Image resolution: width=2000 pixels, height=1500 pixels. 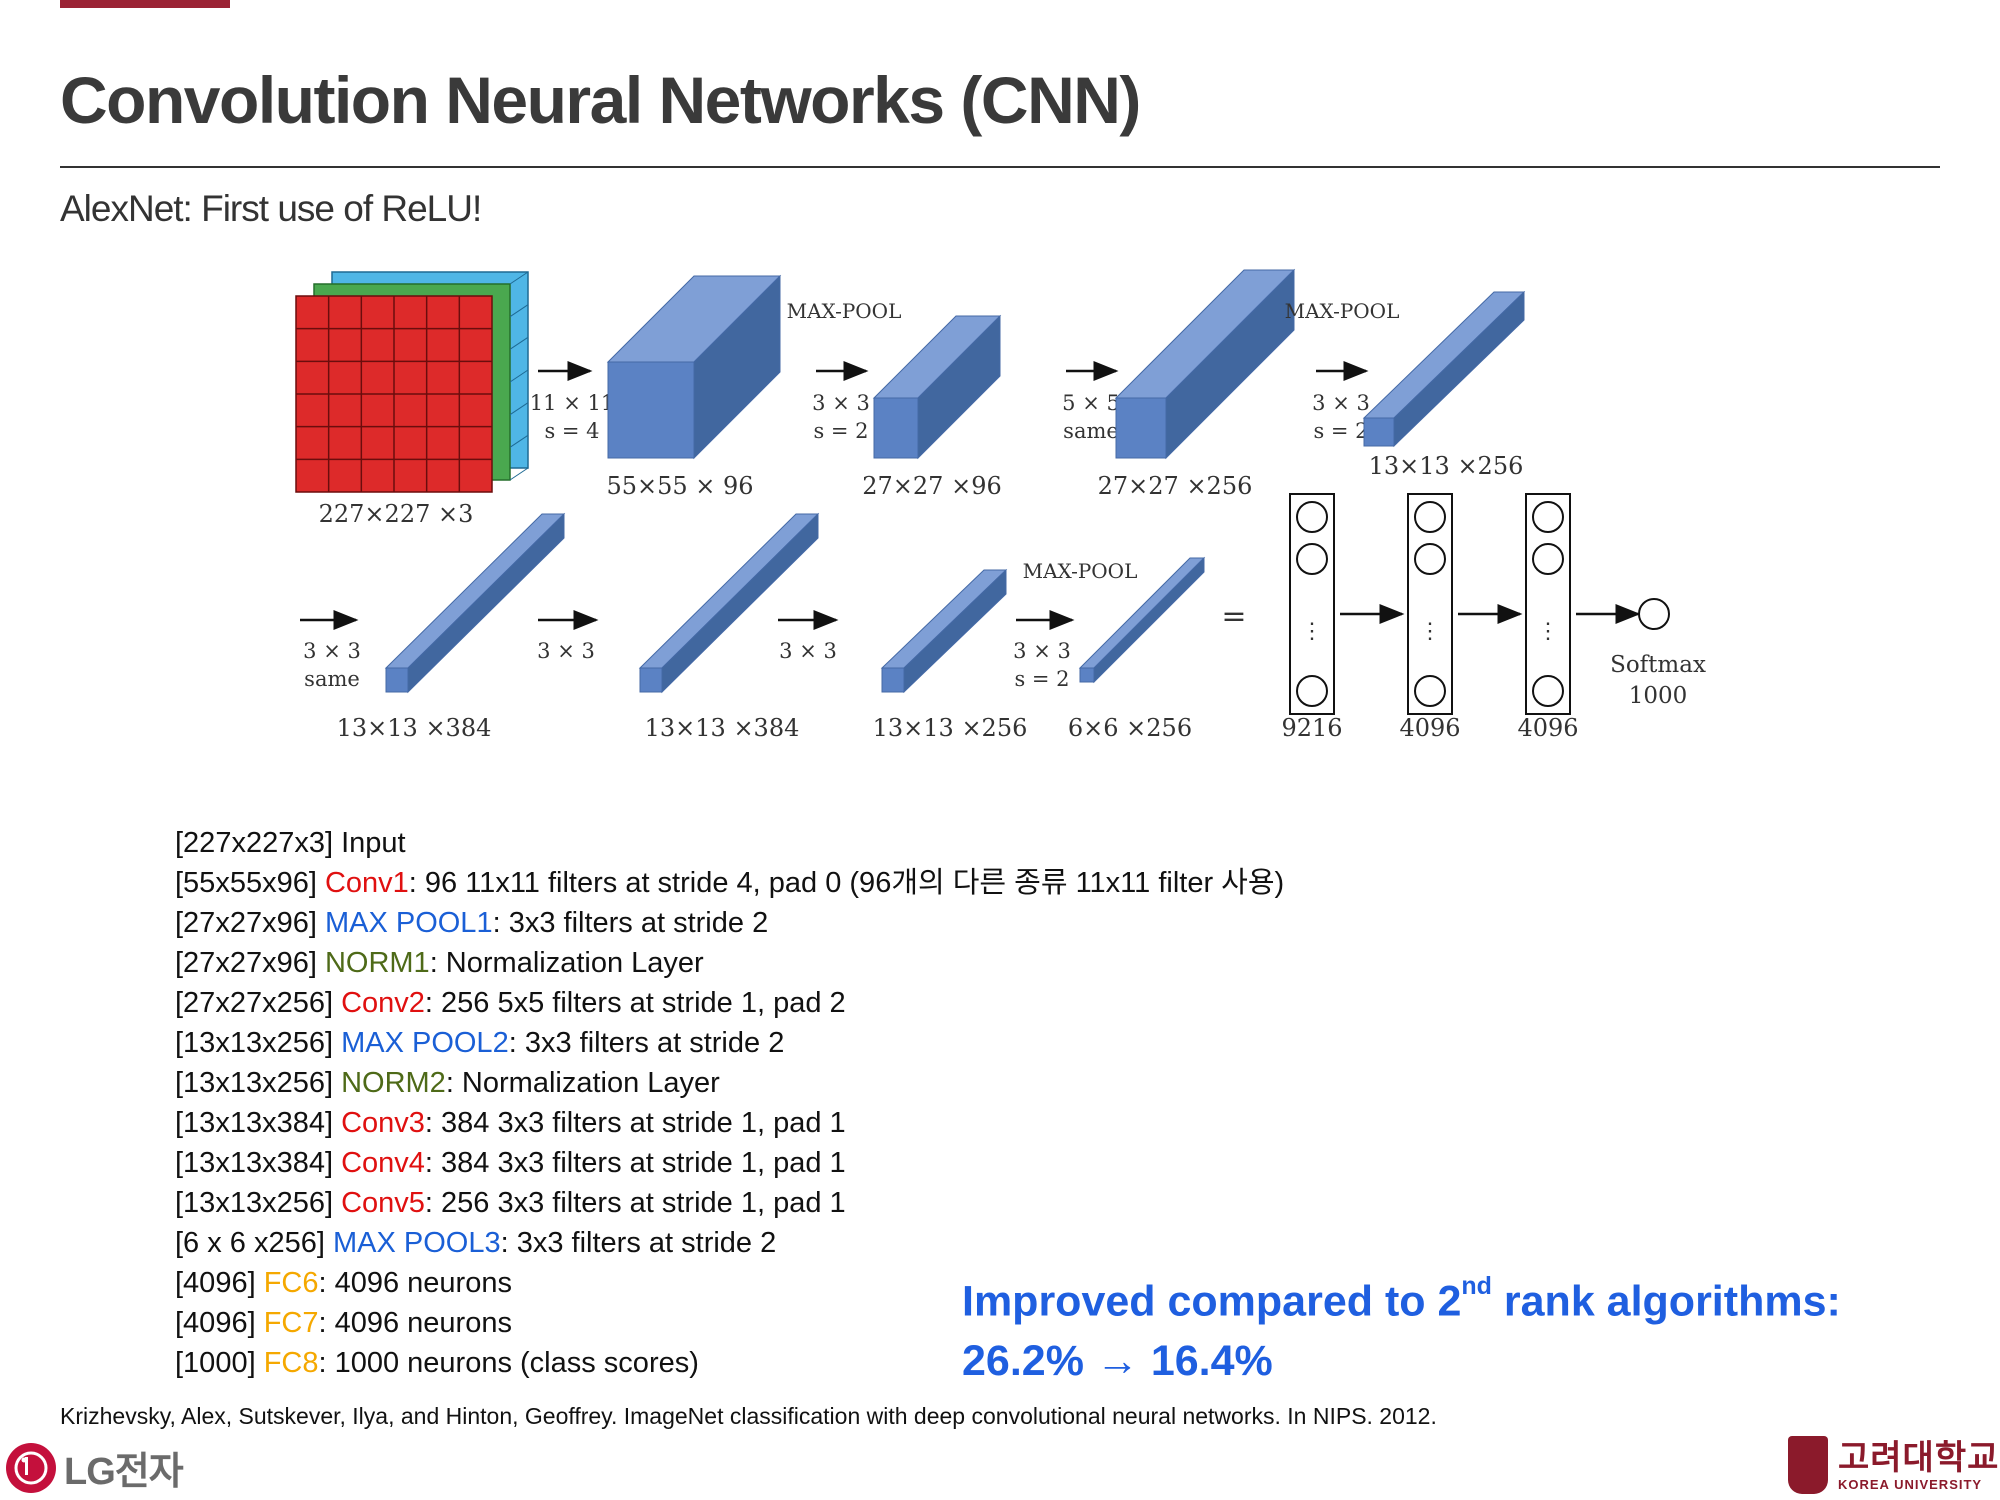 What do you see at coordinates (1087, 675) in the screenshot?
I see `box-6x6x256-front` at bounding box center [1087, 675].